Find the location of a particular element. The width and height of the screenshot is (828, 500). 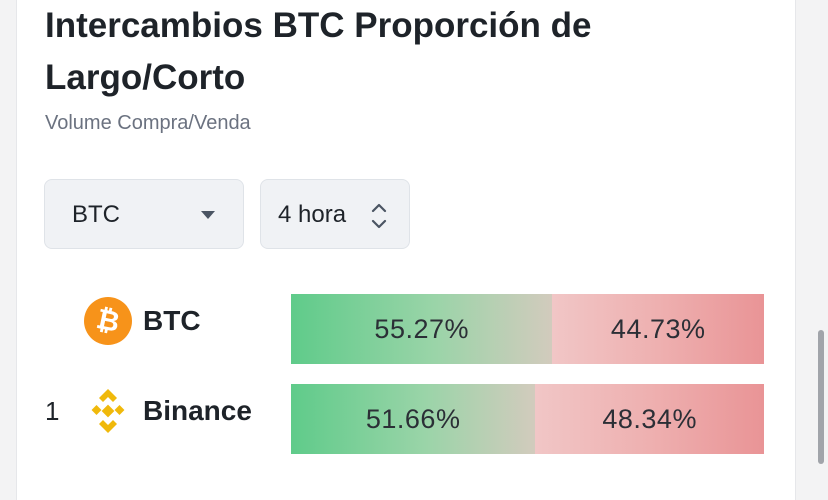

short-percent: 44.73% is located at coordinates (658, 329).